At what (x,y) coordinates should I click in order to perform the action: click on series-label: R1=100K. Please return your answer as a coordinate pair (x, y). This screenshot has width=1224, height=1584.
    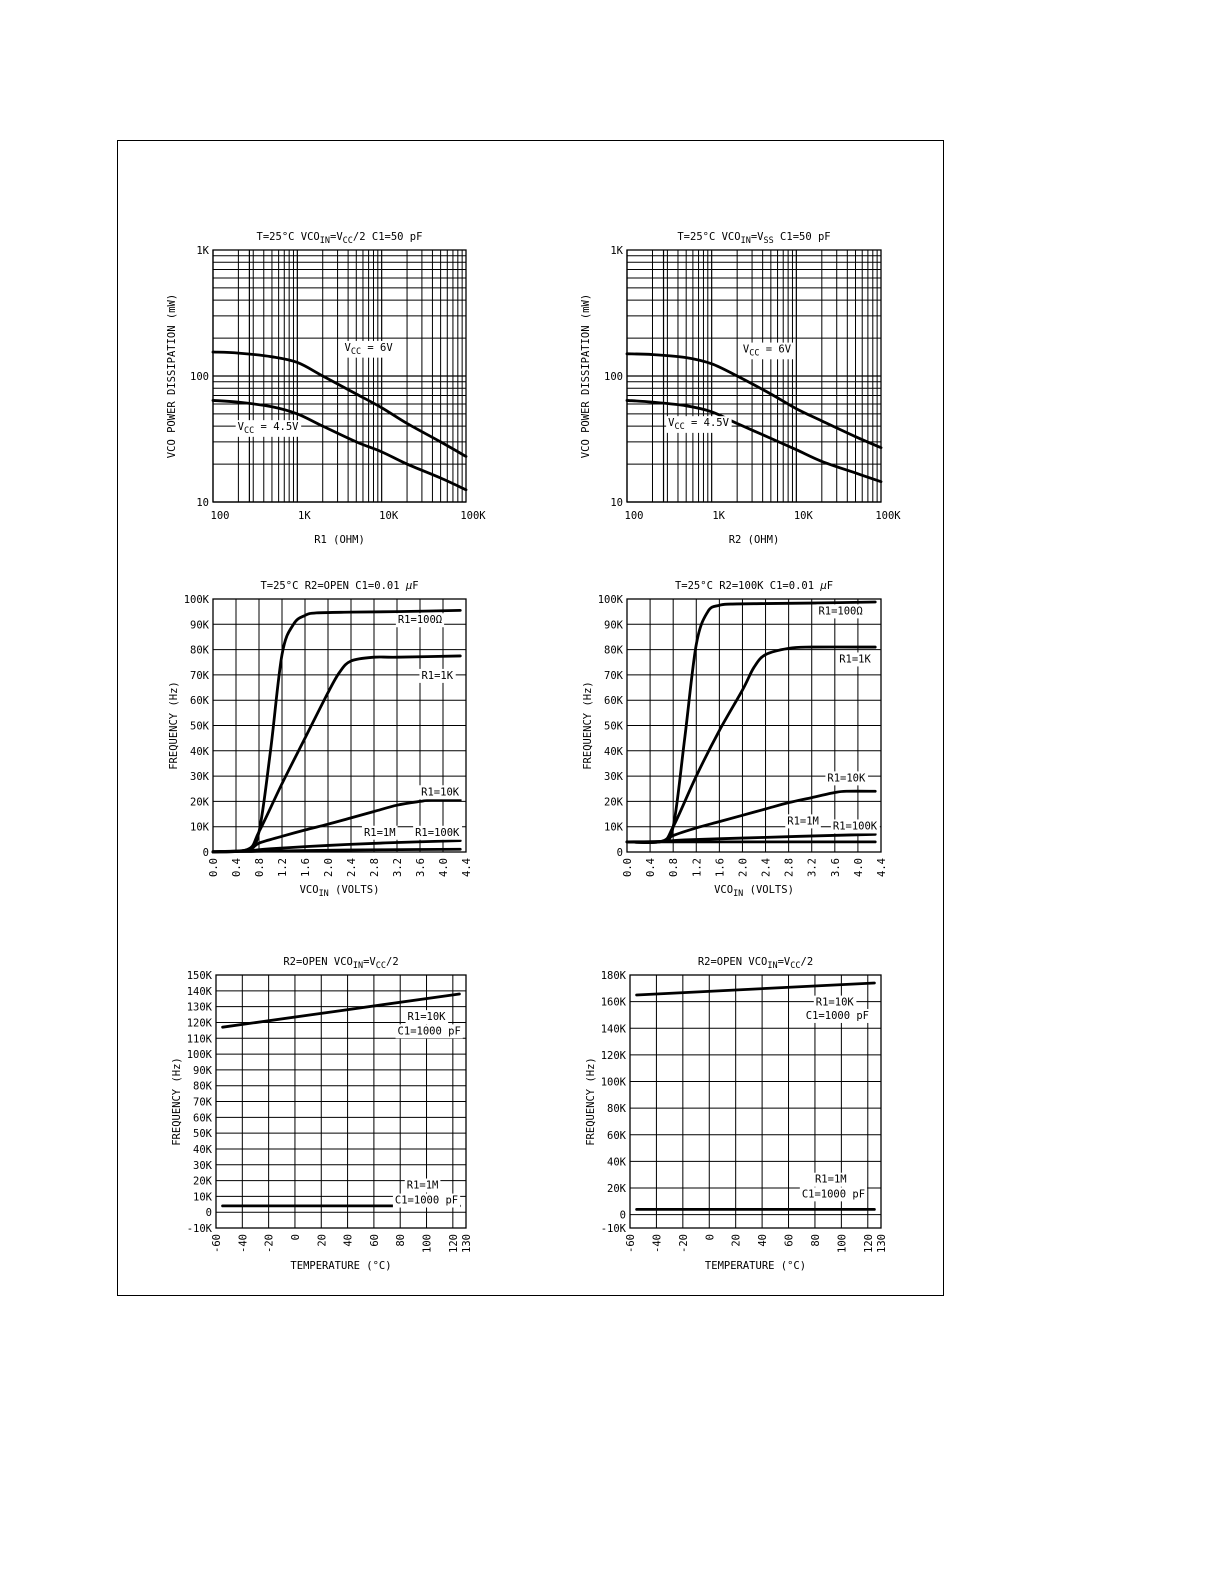
    Looking at the image, I should click on (855, 826).